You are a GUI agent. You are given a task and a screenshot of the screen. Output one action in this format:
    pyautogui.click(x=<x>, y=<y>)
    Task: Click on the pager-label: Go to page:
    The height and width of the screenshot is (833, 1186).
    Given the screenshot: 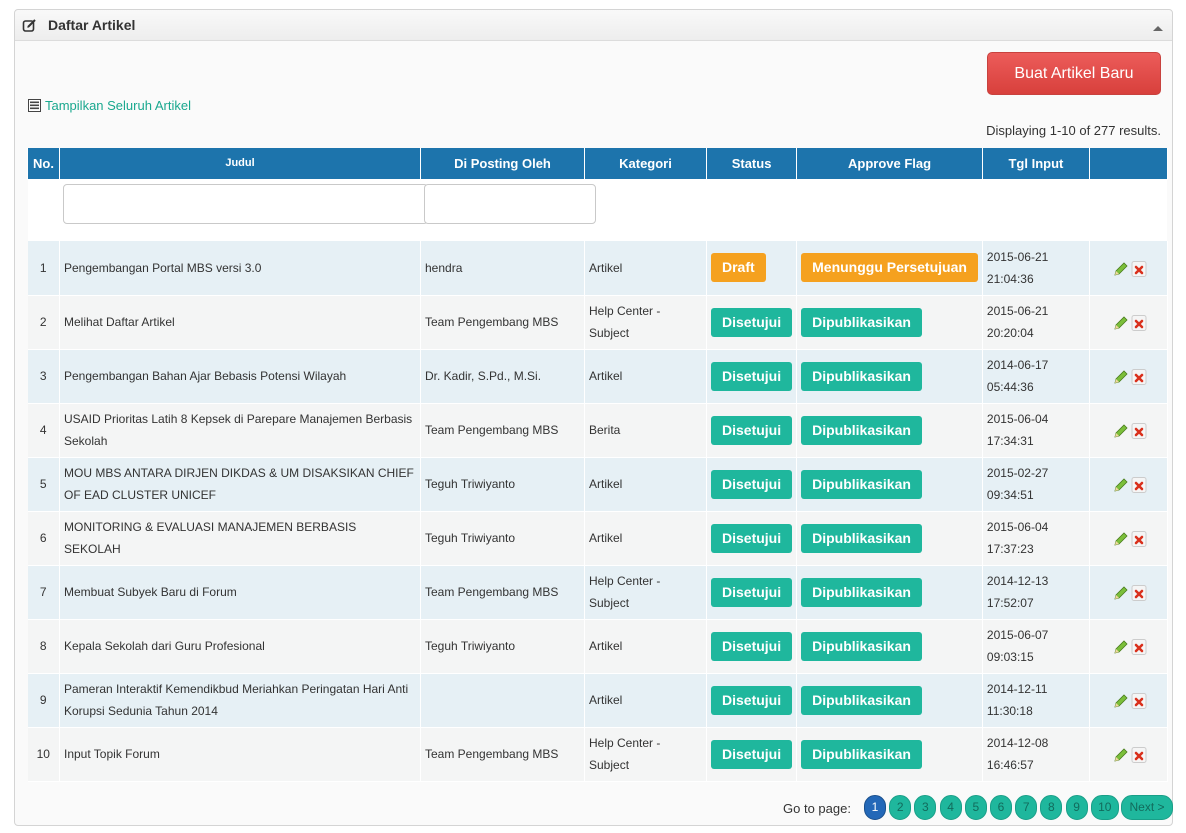 What is the action you would take?
    pyautogui.click(x=817, y=808)
    